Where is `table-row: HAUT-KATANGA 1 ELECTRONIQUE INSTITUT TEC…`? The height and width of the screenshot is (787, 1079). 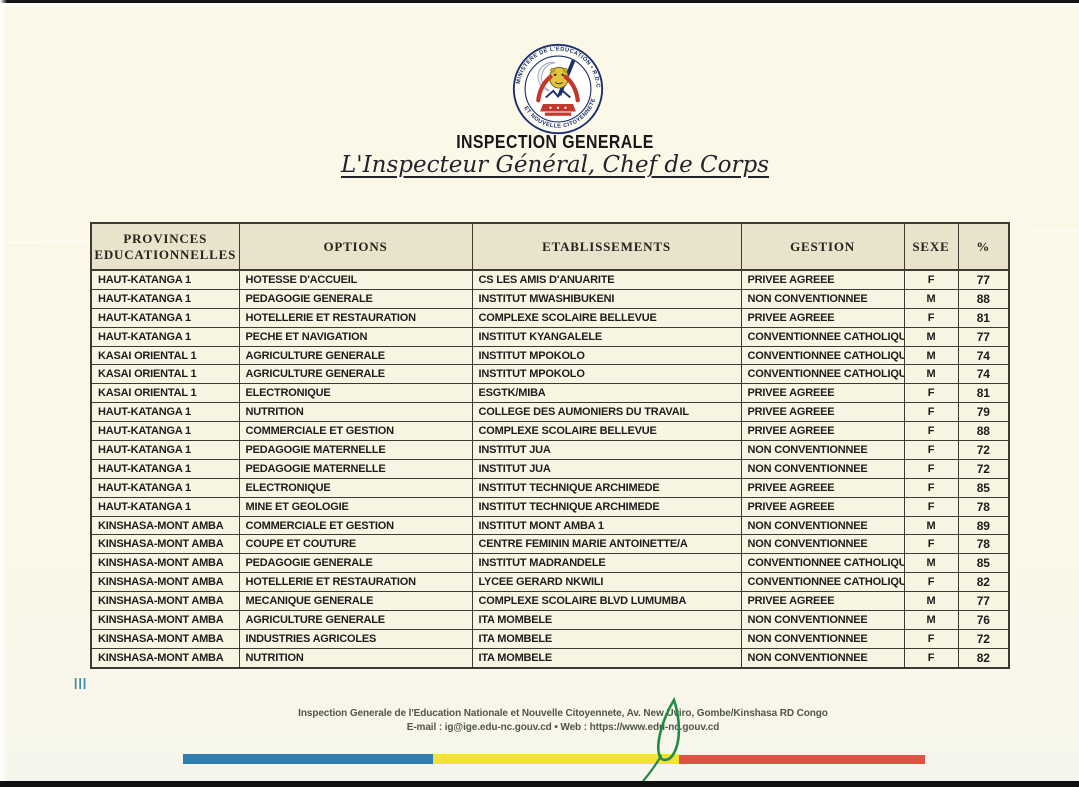
table-row: HAUT-KATANGA 1 ELECTRONIQUE INSTITUT TEC… is located at coordinates (550, 487).